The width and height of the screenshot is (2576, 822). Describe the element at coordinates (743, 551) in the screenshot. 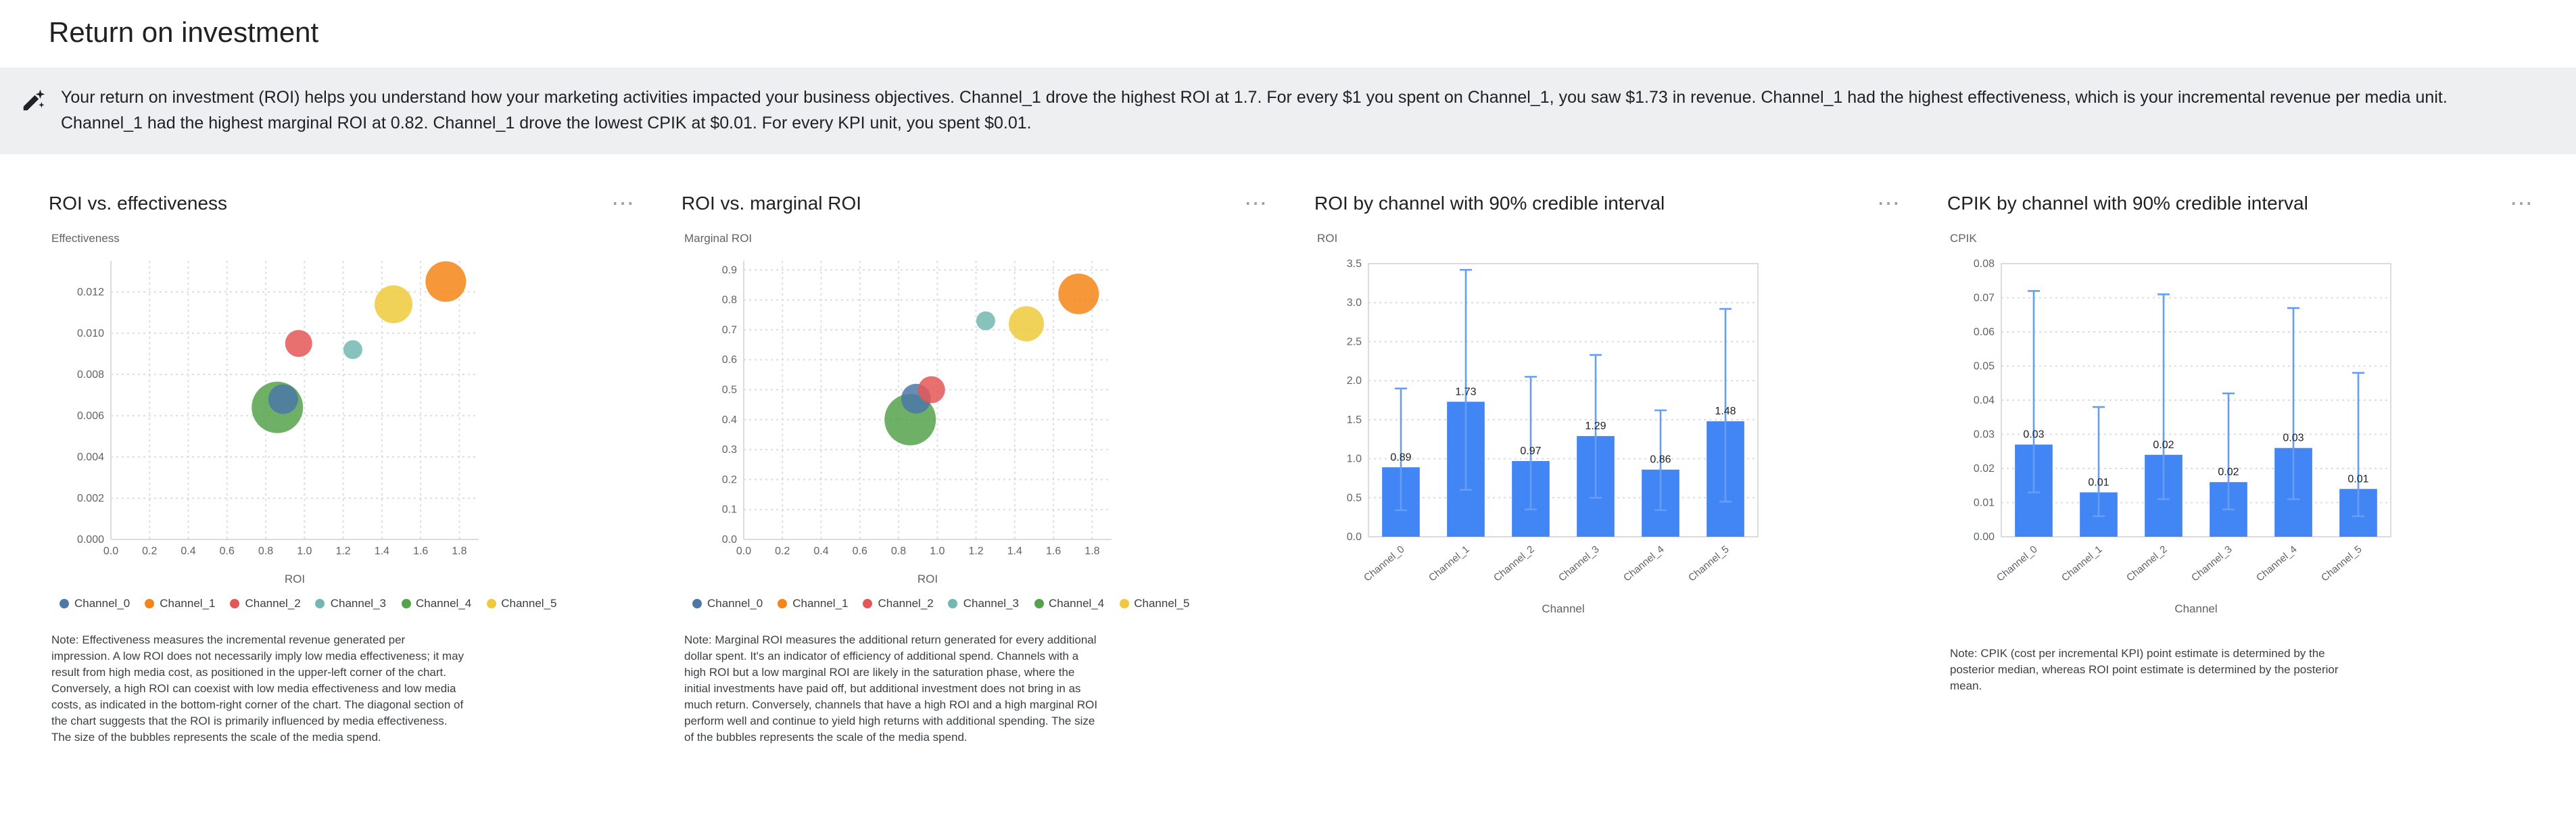

I see `x-tick-label: 0.0` at that location.